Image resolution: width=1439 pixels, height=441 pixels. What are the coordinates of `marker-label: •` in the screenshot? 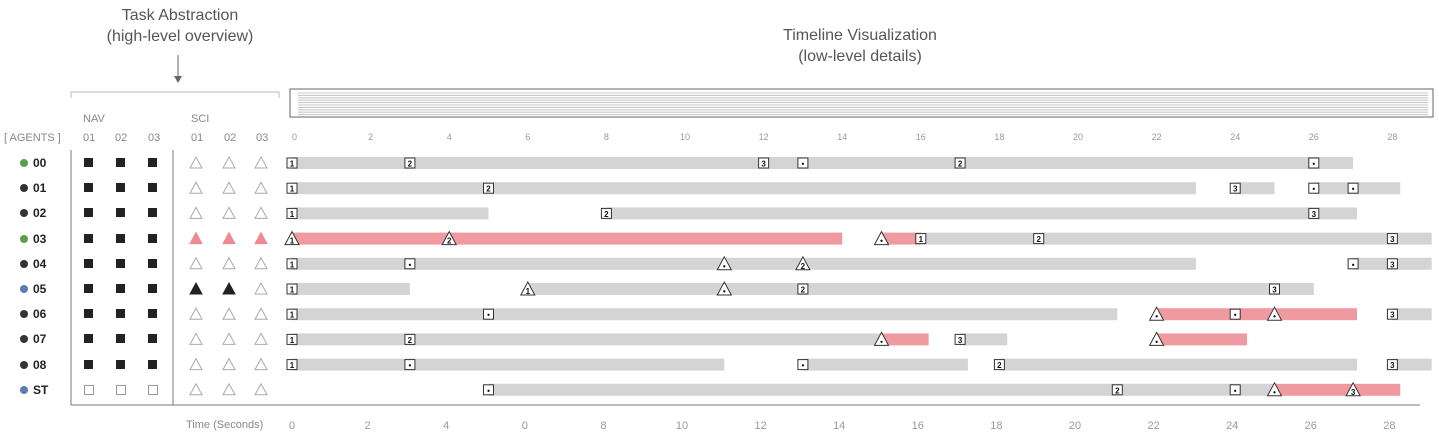 It's located at (724, 291).